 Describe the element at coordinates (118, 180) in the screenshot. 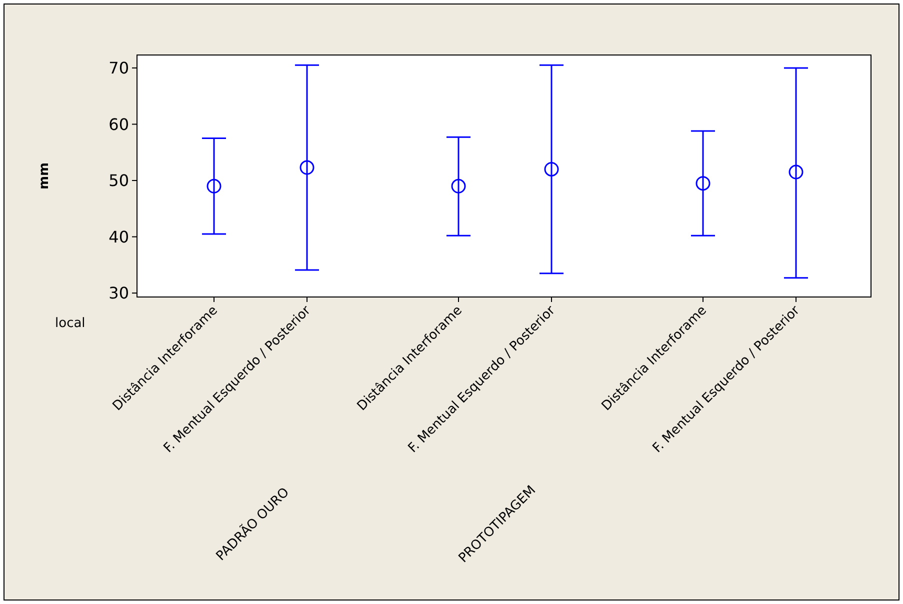

I see `y-tick-label: 50` at that location.